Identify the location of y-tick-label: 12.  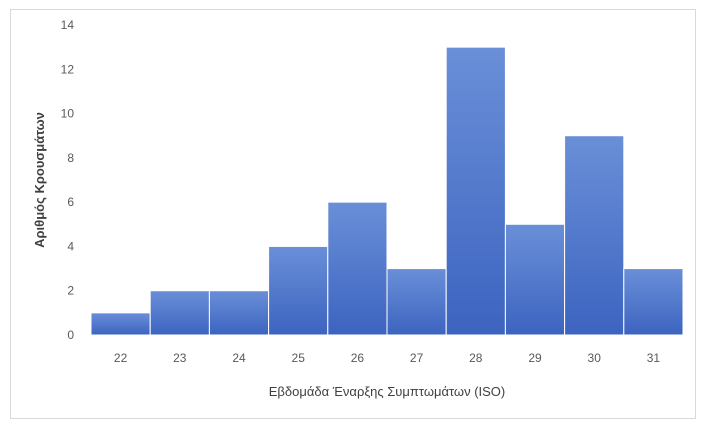
(68, 69).